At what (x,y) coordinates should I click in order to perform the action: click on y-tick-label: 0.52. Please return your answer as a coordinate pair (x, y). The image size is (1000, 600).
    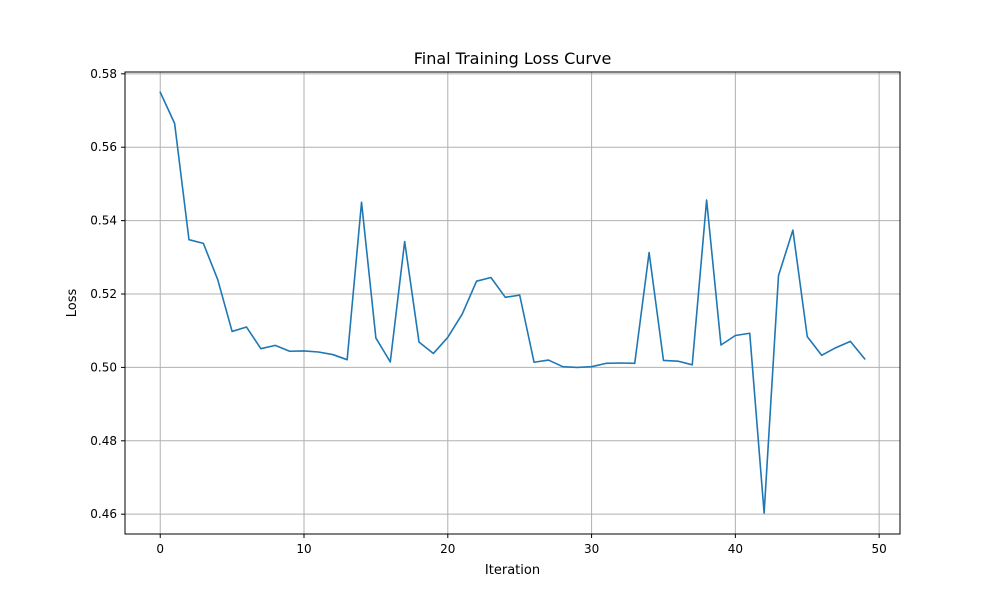
    Looking at the image, I should click on (103, 294).